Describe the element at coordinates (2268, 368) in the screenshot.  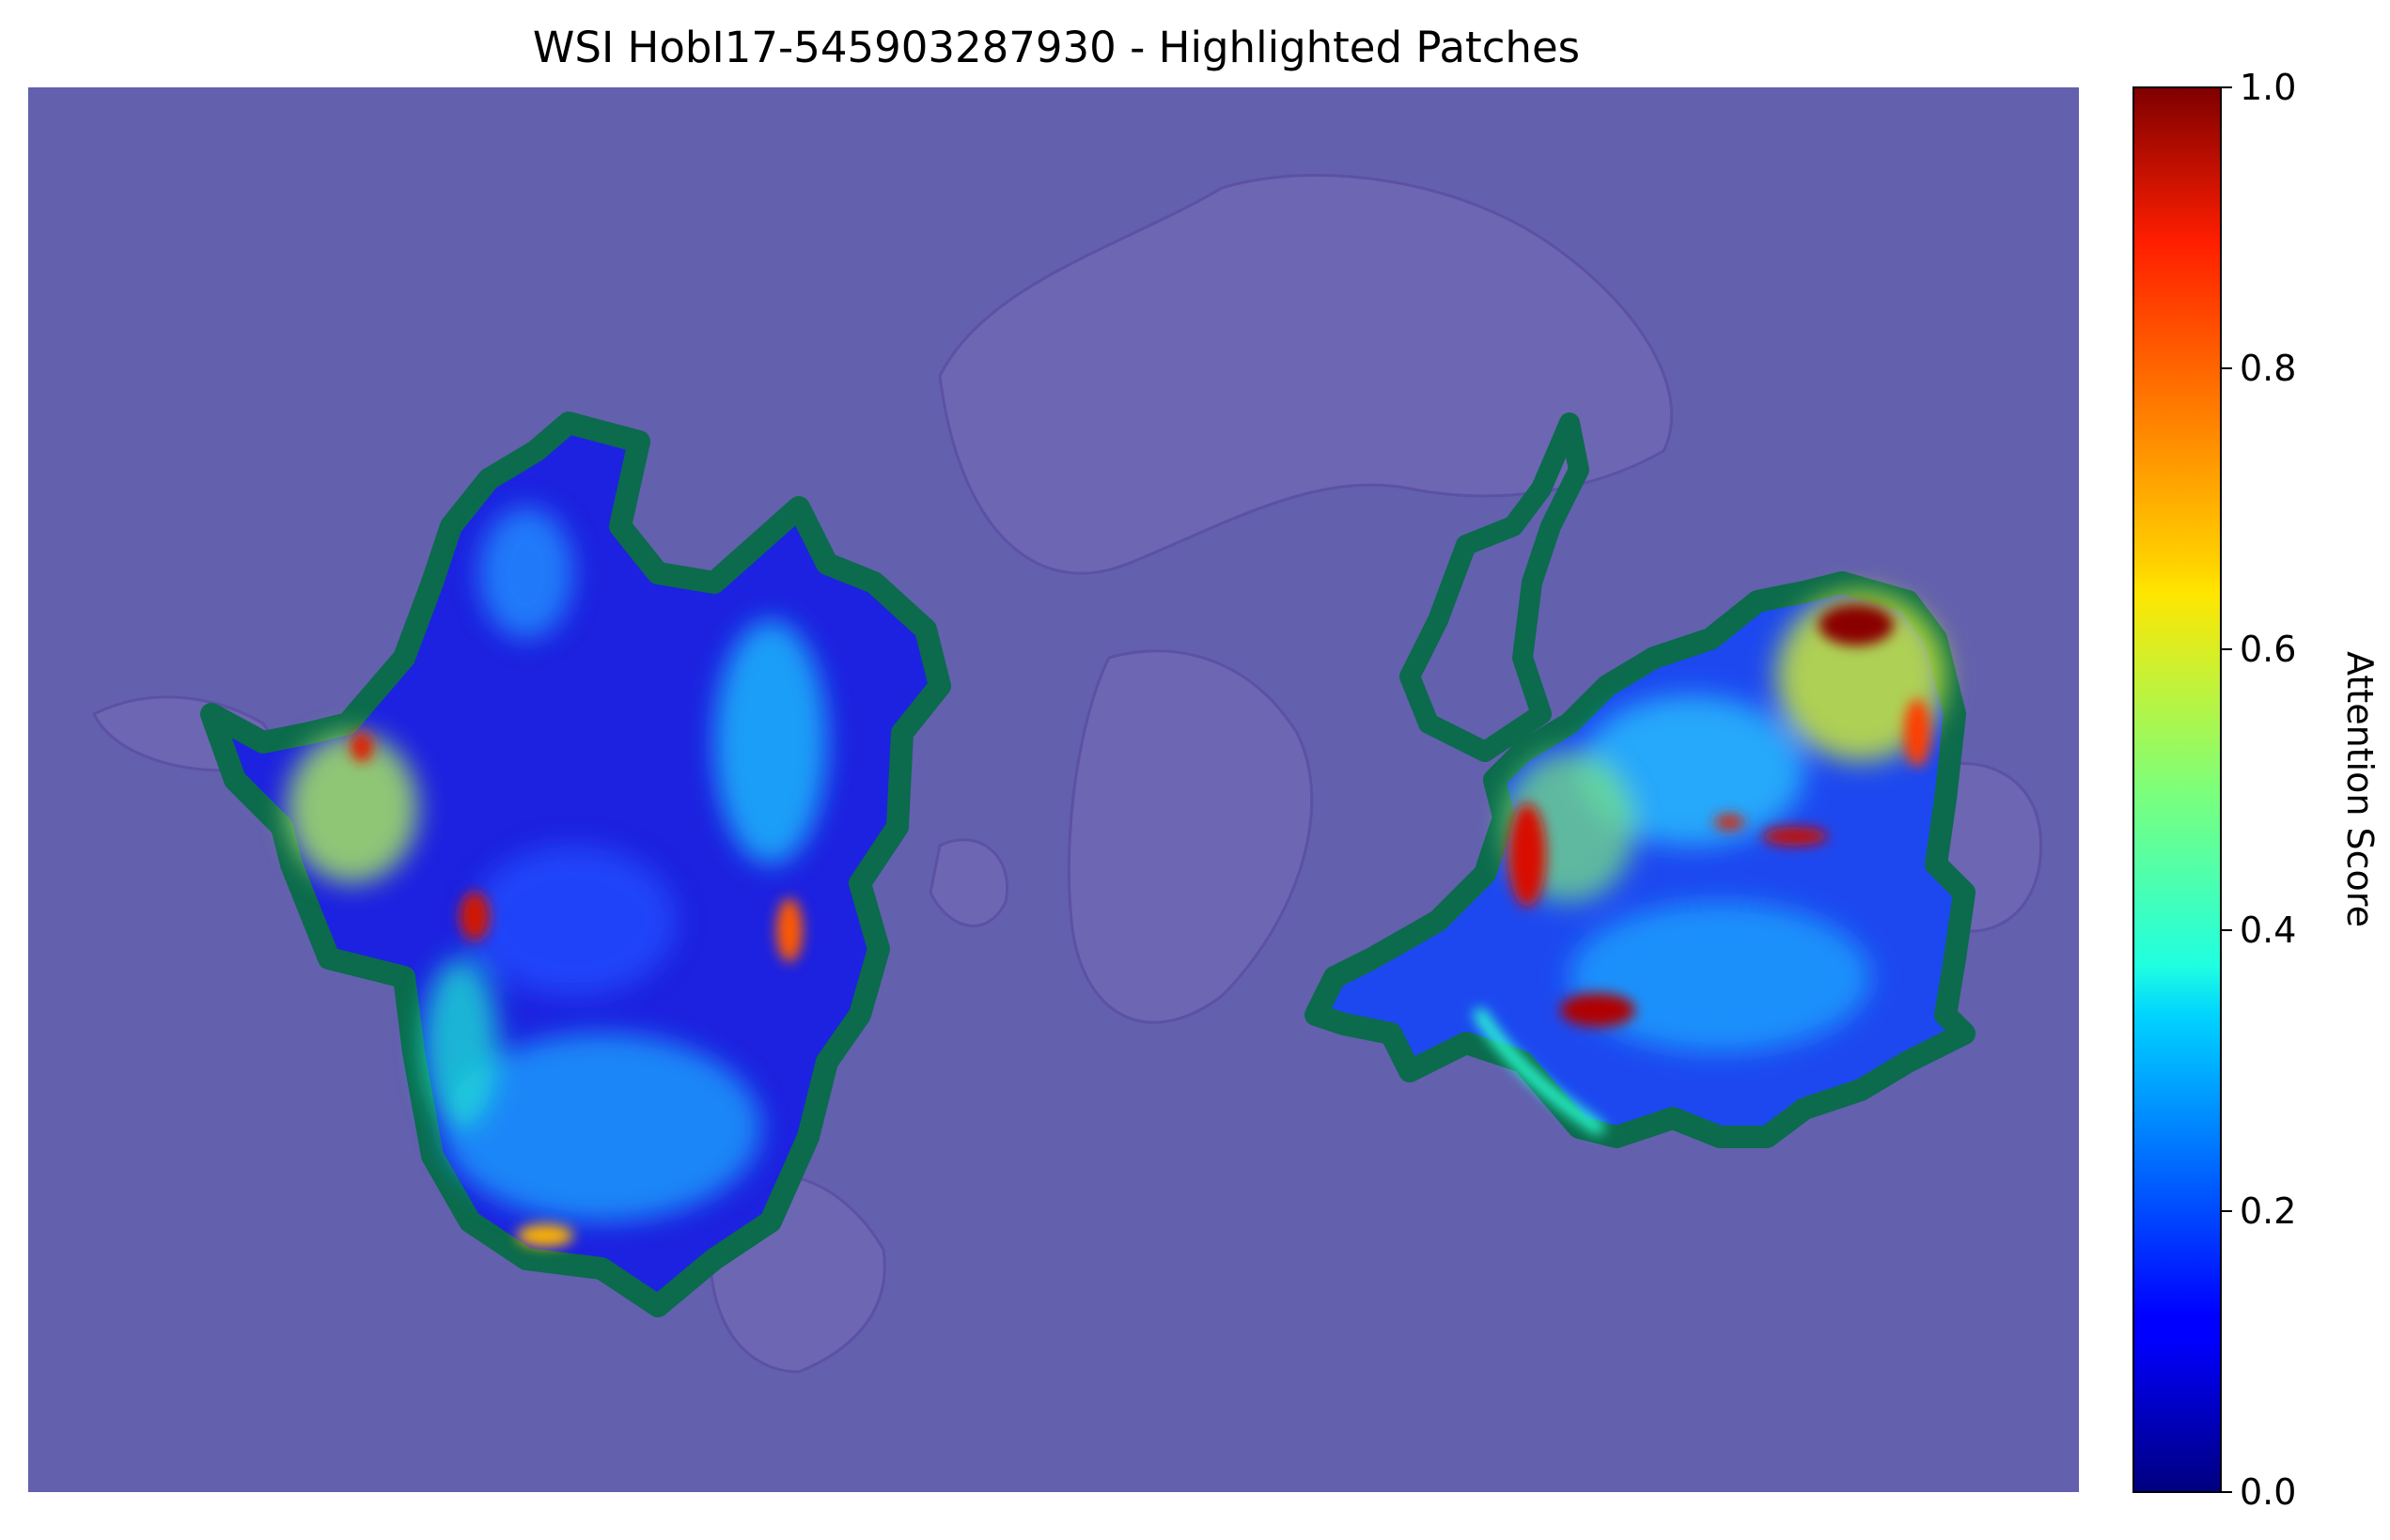
I see `colorbar-tick-label: 0.8` at that location.